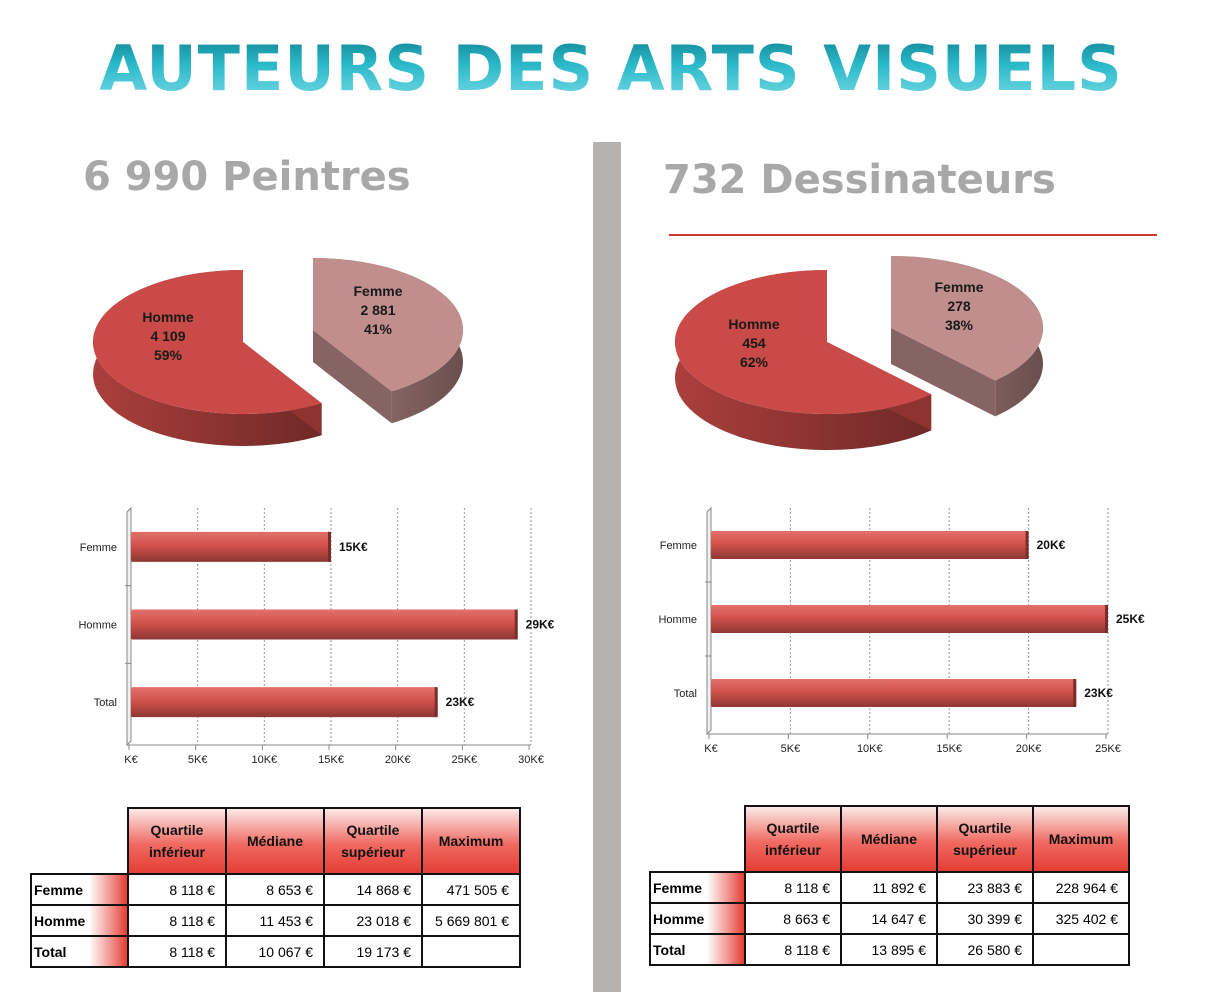 Image resolution: width=1222 pixels, height=992 pixels. Describe the element at coordinates (471, 920) in the screenshot. I see `table-cell: 5 669 801 €` at that location.